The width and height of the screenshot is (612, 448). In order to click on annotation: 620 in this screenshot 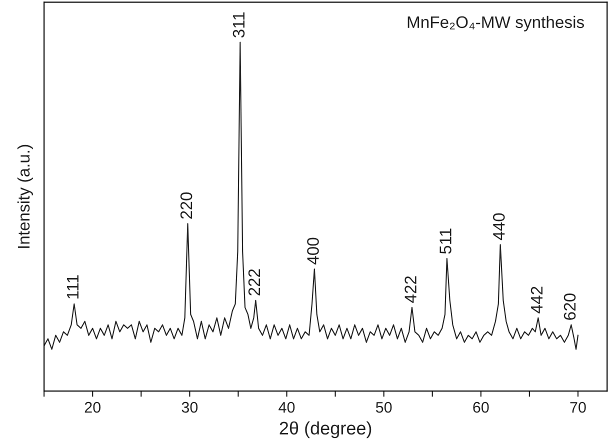, I will do `click(570, 307)`.